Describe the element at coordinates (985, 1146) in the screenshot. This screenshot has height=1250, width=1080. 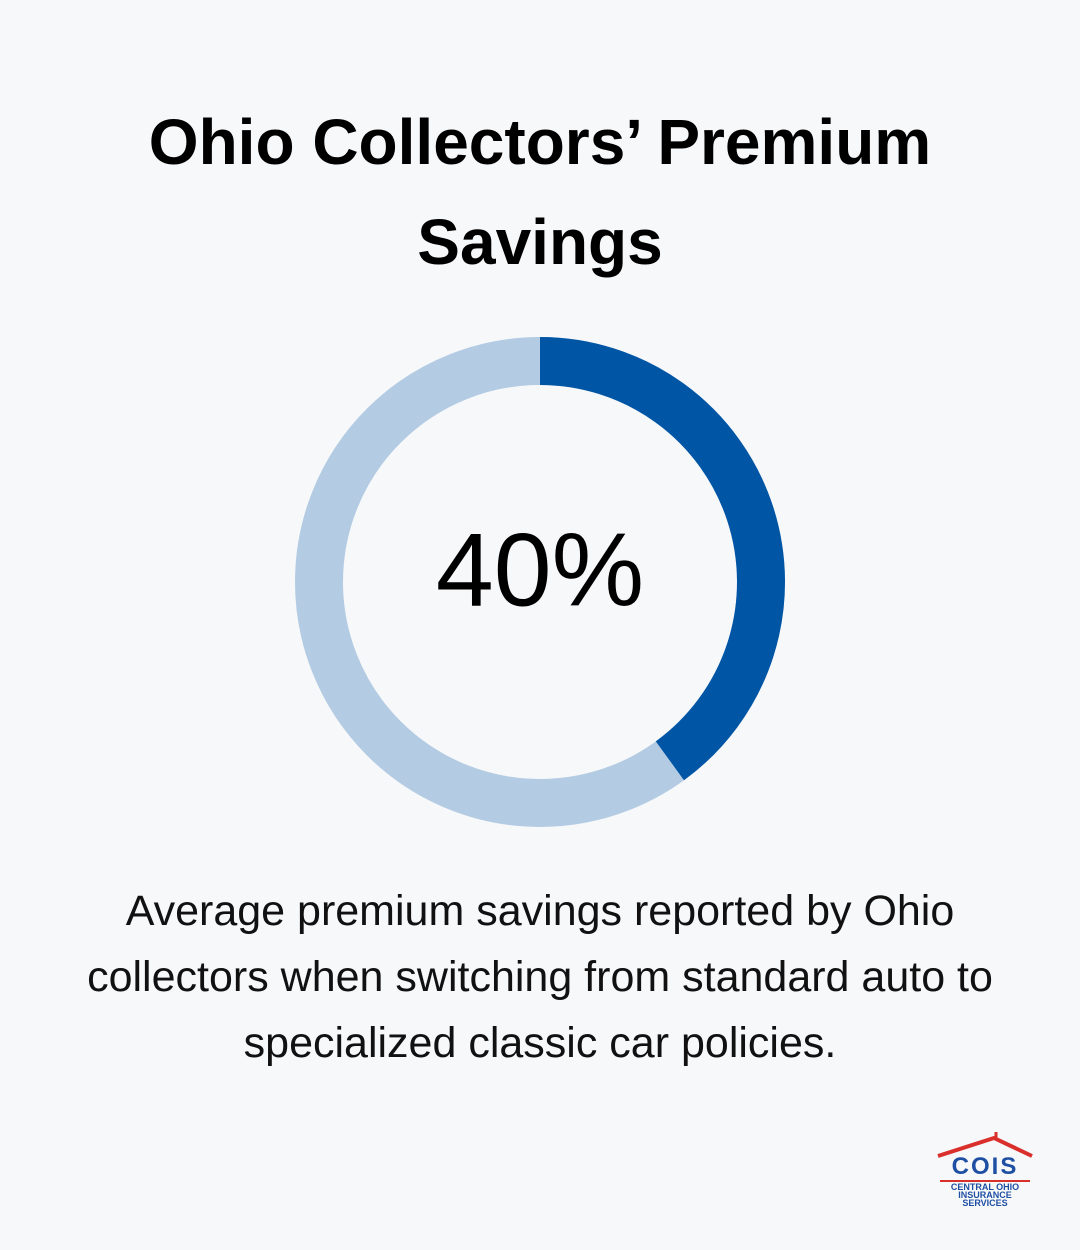
I see `logo-roof` at that location.